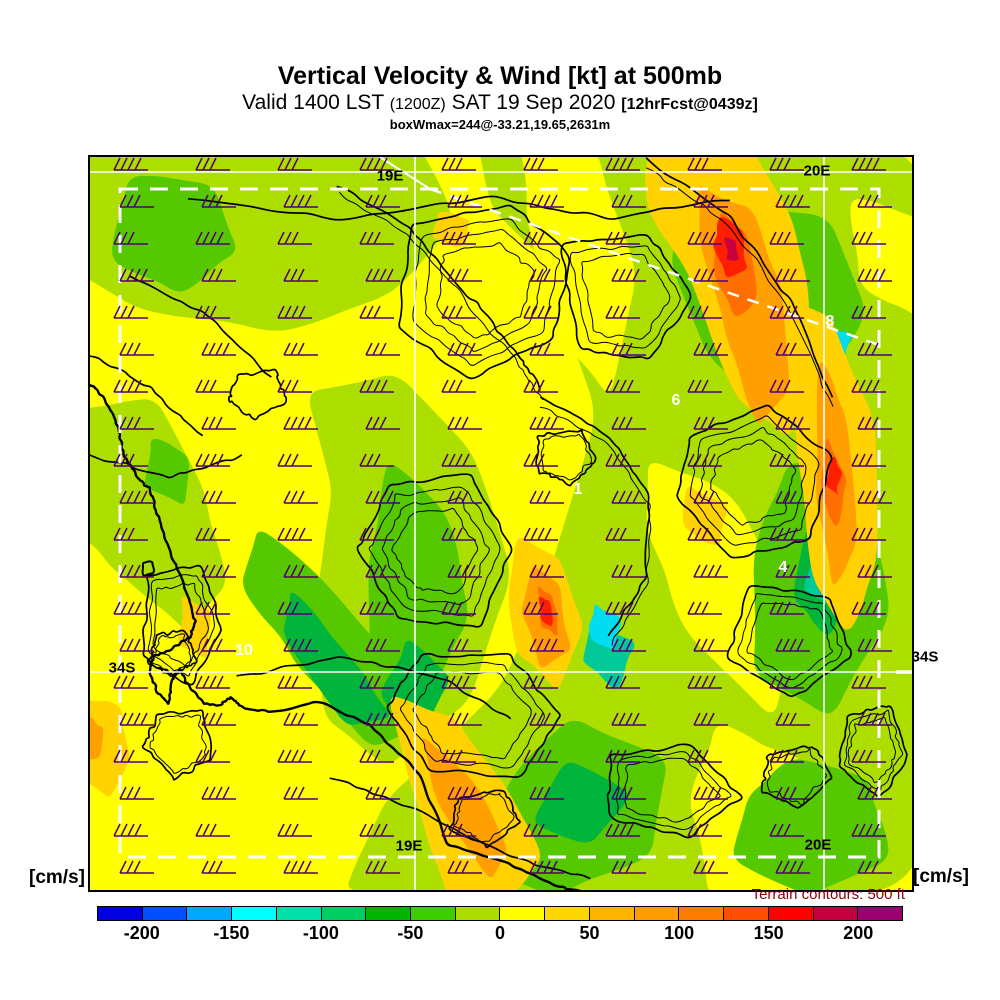  I want to click on colorbar-tick-50: 50, so click(589, 933).